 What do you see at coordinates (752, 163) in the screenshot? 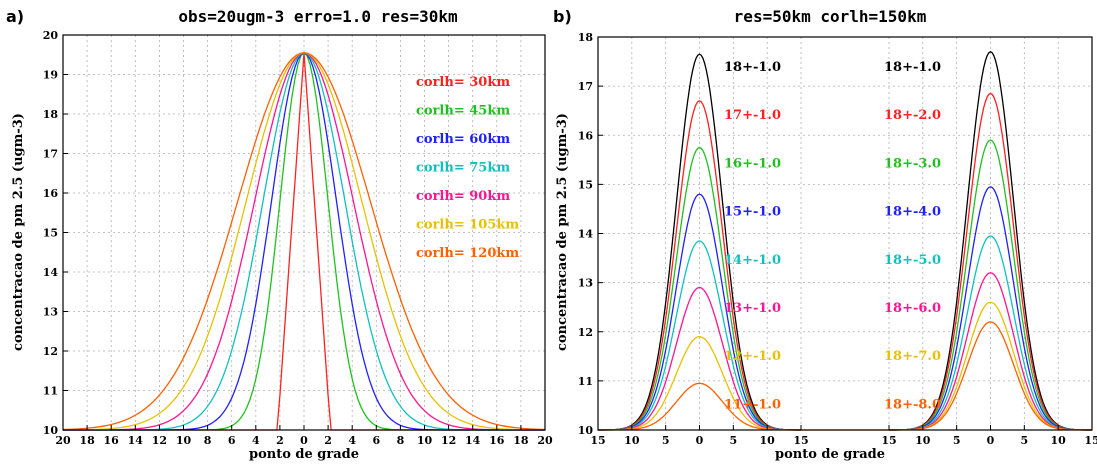
I see `legend-entry: 16+-1.0` at bounding box center [752, 163].